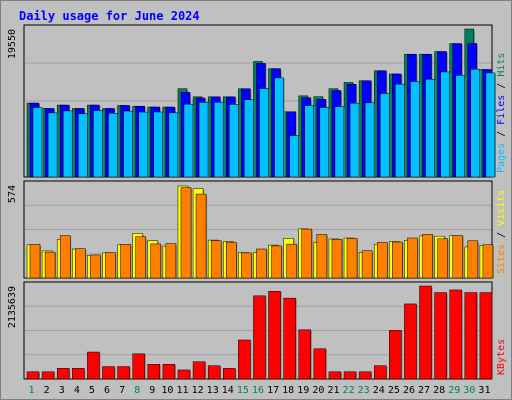  Describe the element at coordinates (501, 134) in the screenshot. I see `legend-item: /` at that location.